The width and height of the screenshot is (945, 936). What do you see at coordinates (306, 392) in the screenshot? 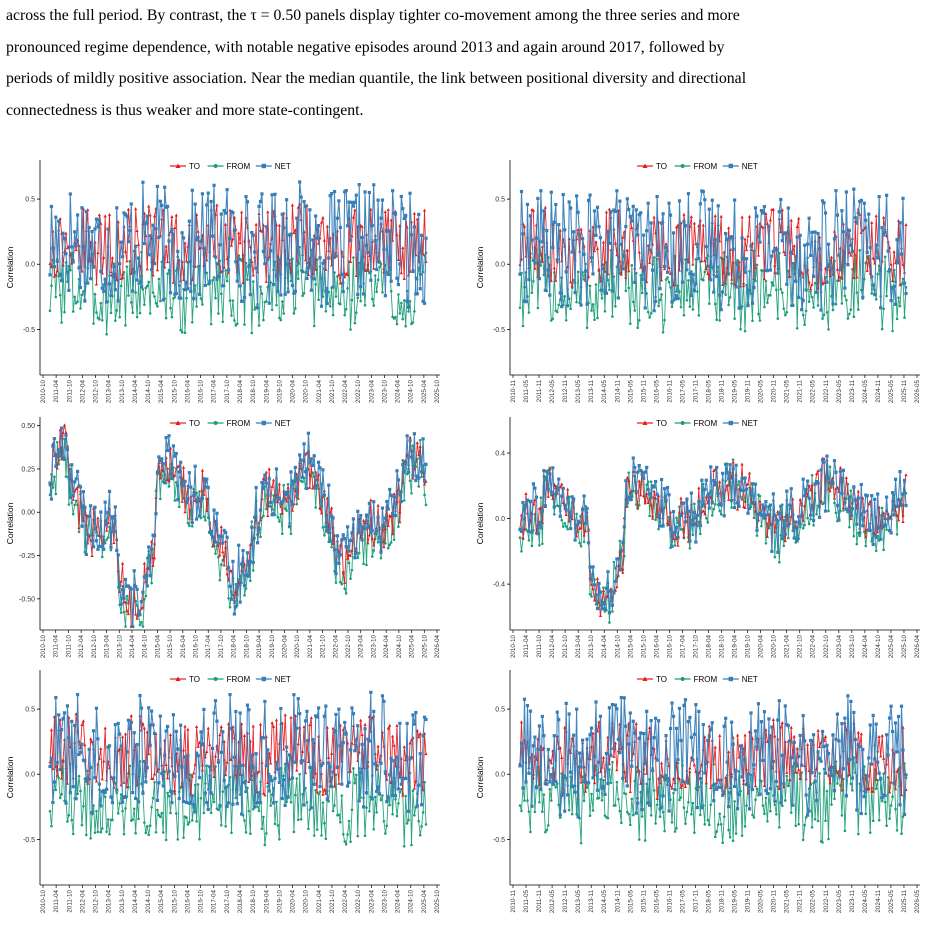
I see `x-tick-label: 2020-10` at bounding box center [306, 392].